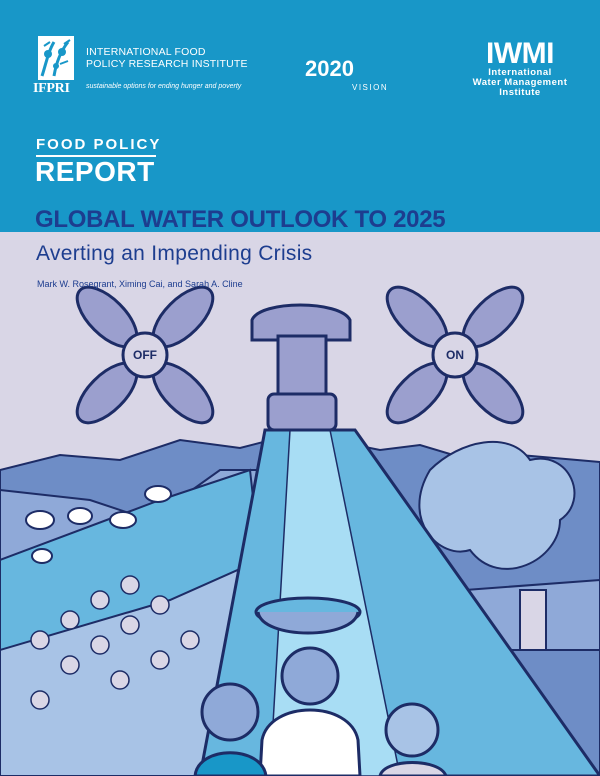 Image resolution: width=600 pixels, height=776 pixels. I want to click on faucet-icon, so click(301, 367).